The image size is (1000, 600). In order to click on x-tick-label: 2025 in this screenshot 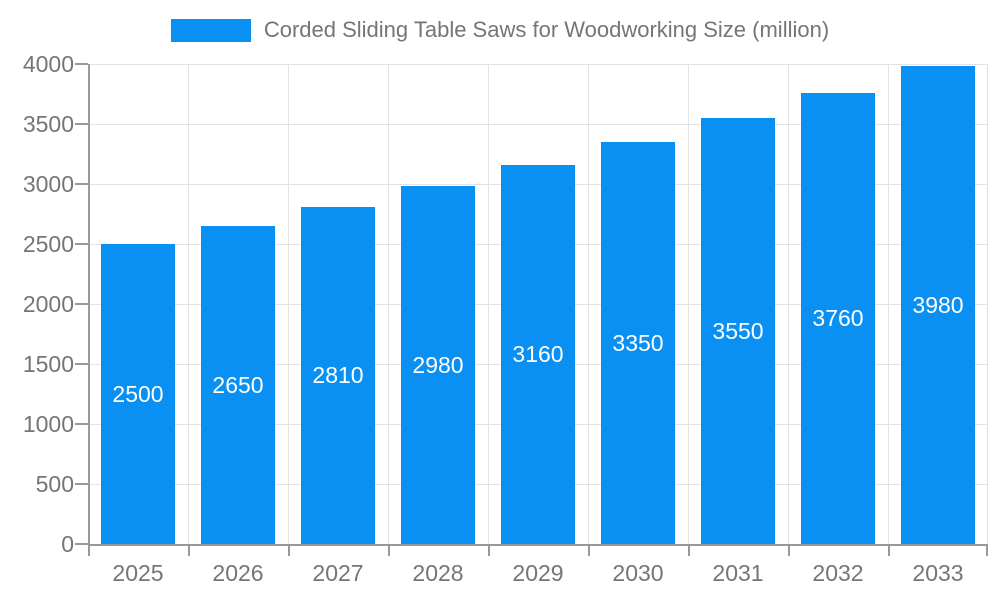, I will do `click(138, 573)`.